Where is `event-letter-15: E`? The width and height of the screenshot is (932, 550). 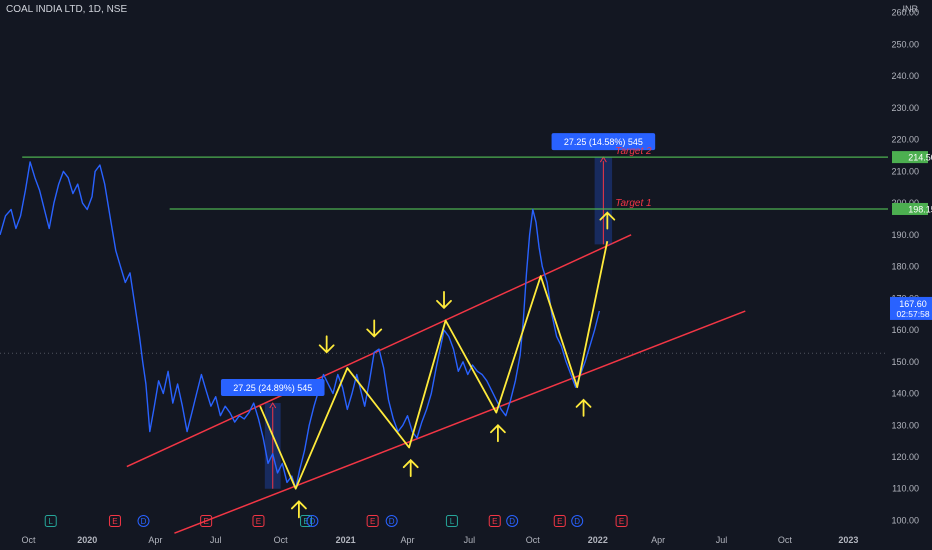
event-letter-15: E is located at coordinates (621, 521).